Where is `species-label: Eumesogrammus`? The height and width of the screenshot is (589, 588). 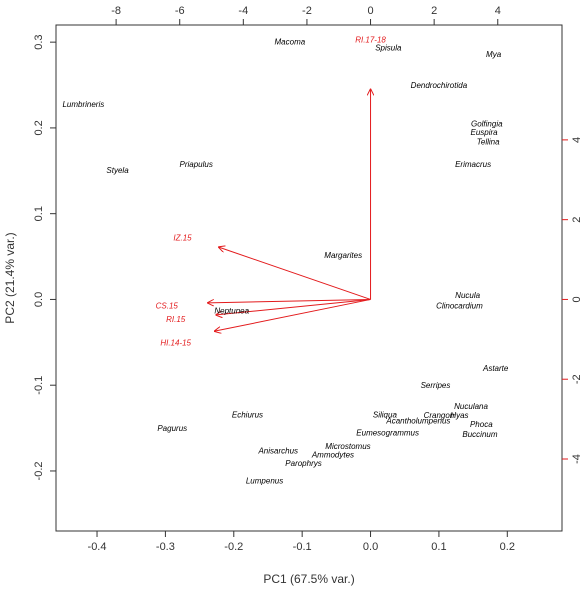
species-label: Eumesogrammus is located at coordinates (387, 432).